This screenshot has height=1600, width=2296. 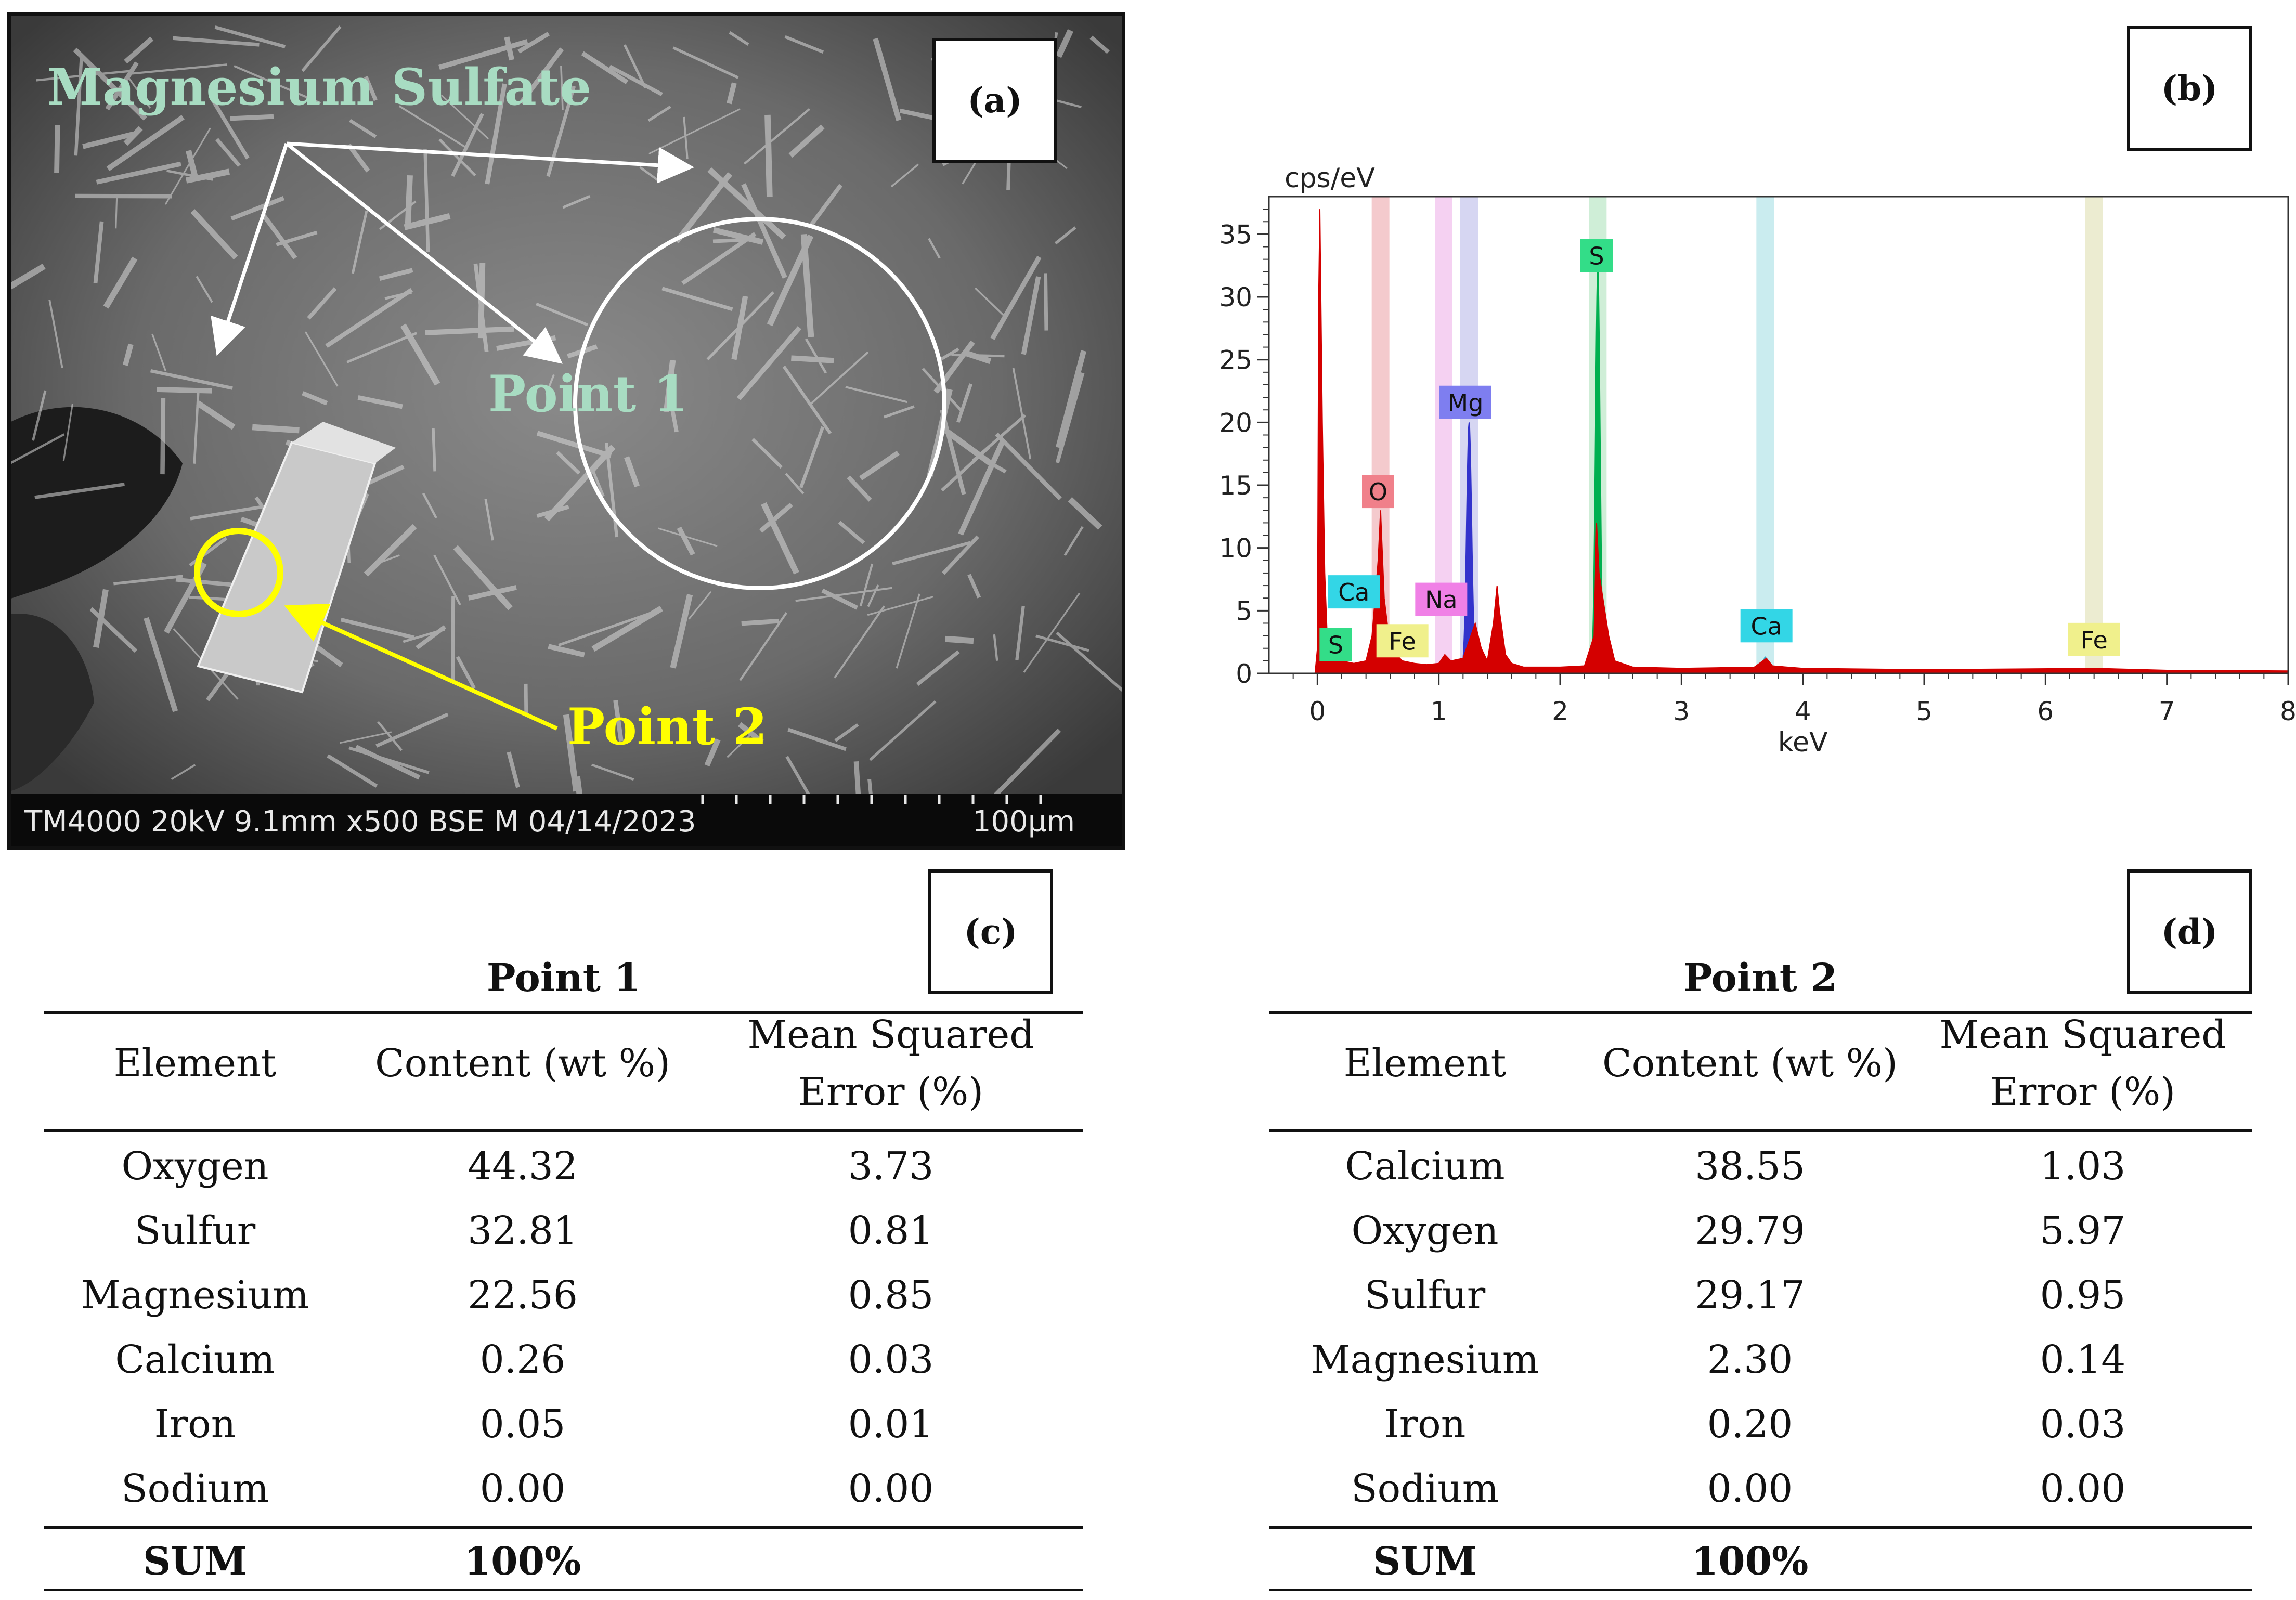 What do you see at coordinates (1425, 1360) in the screenshot?
I see `cell-element: Magnesium` at bounding box center [1425, 1360].